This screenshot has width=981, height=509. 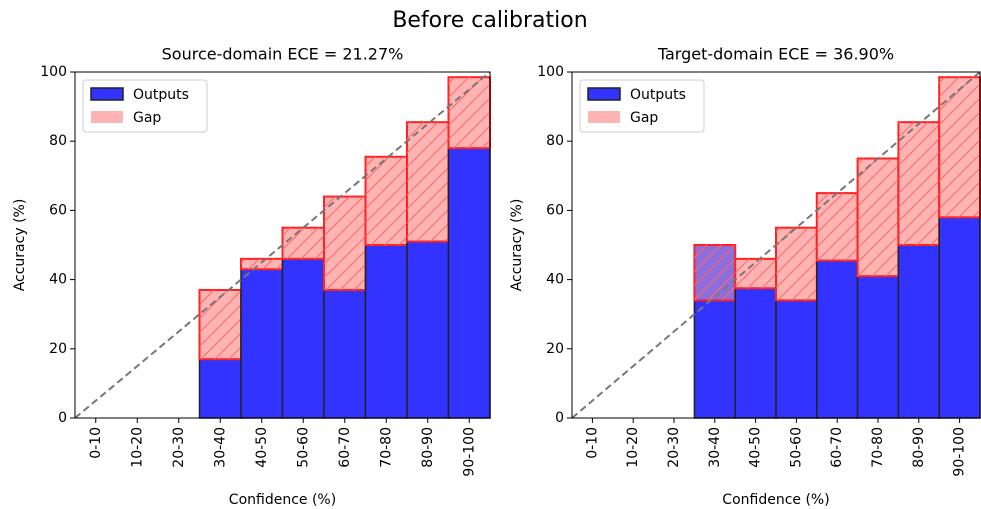 I want to click on chart-title: Target-domain ECE = 36.90%, so click(x=775, y=54).